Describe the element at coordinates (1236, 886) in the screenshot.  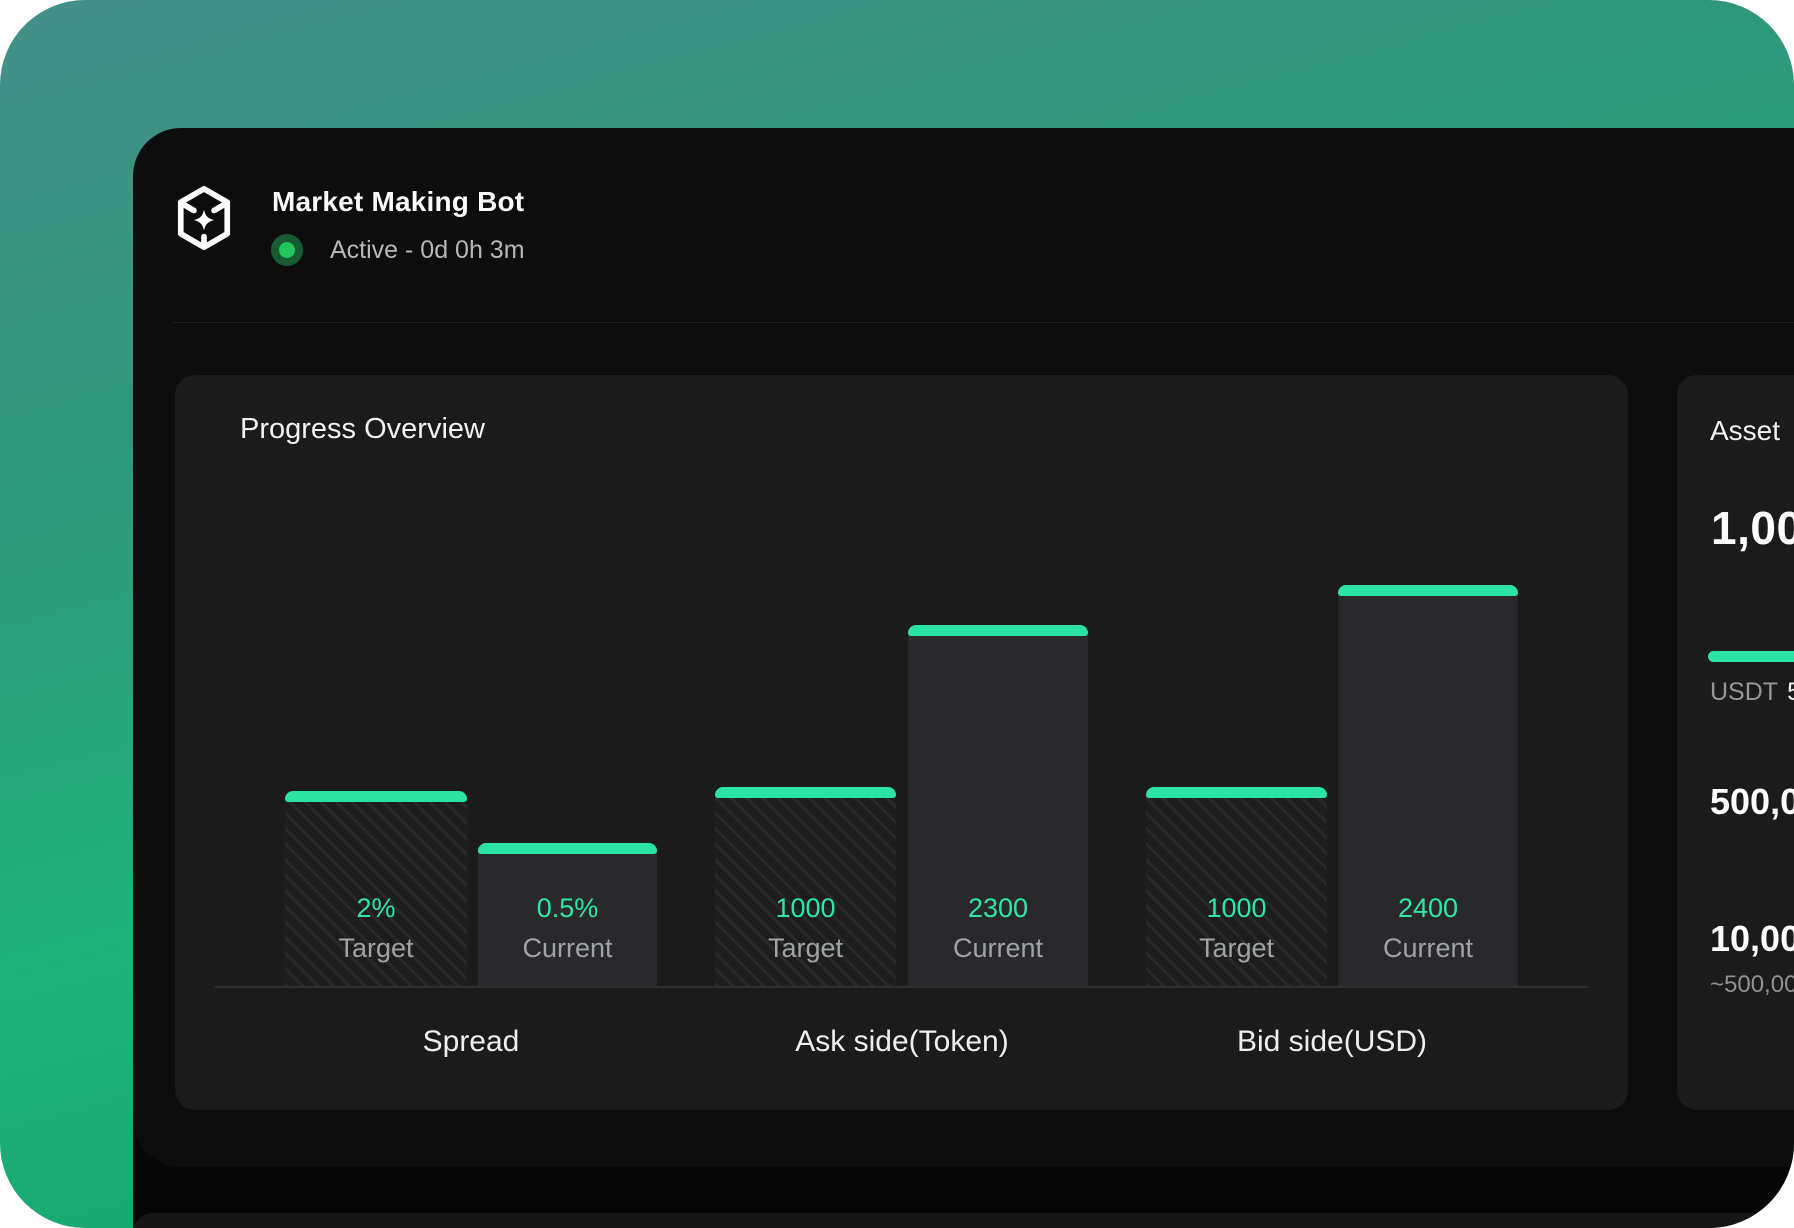
I see `bar-bid-target: 1000 Target` at that location.